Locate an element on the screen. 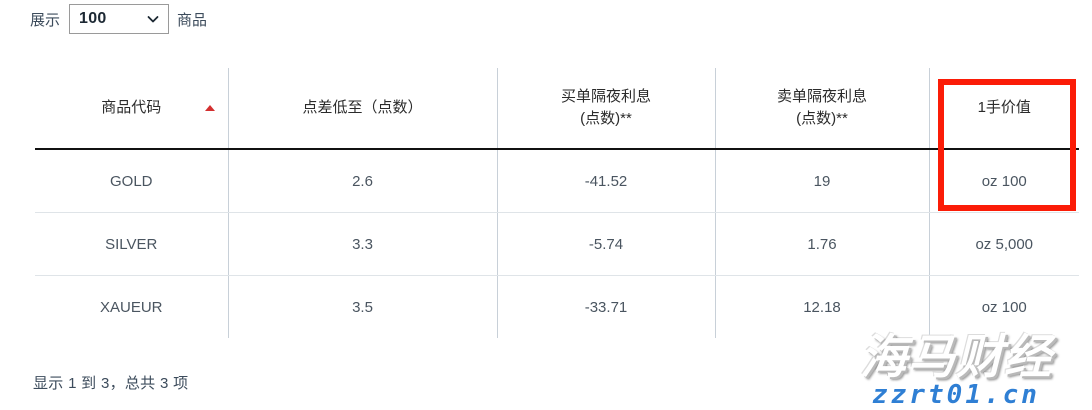 This screenshot has height=410, width=1092. watermark-brand-cn: 海马财经 is located at coordinates (956, 357).